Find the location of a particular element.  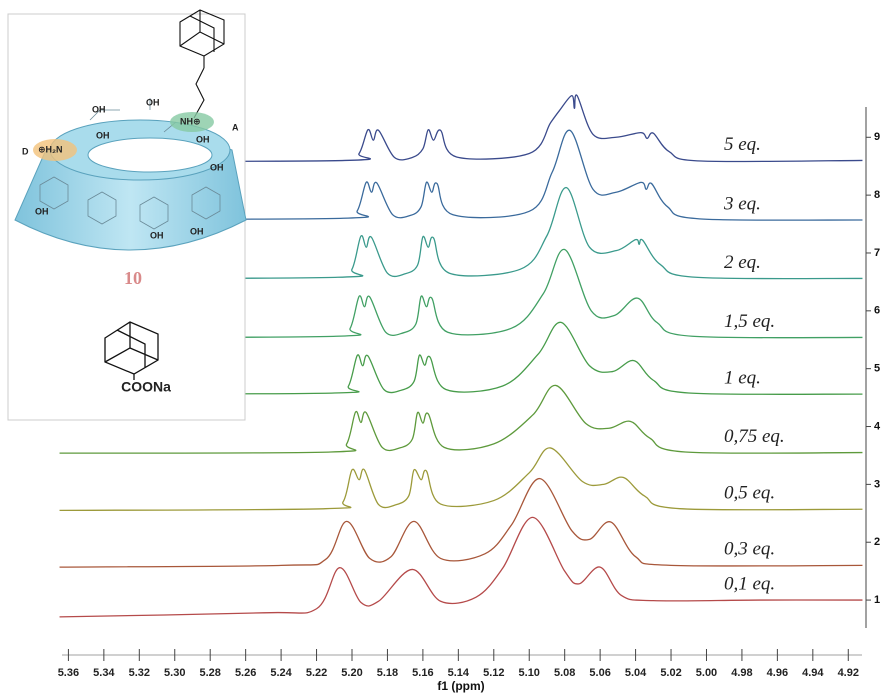

x-tick-label: 5.12 is located at coordinates (493, 673).